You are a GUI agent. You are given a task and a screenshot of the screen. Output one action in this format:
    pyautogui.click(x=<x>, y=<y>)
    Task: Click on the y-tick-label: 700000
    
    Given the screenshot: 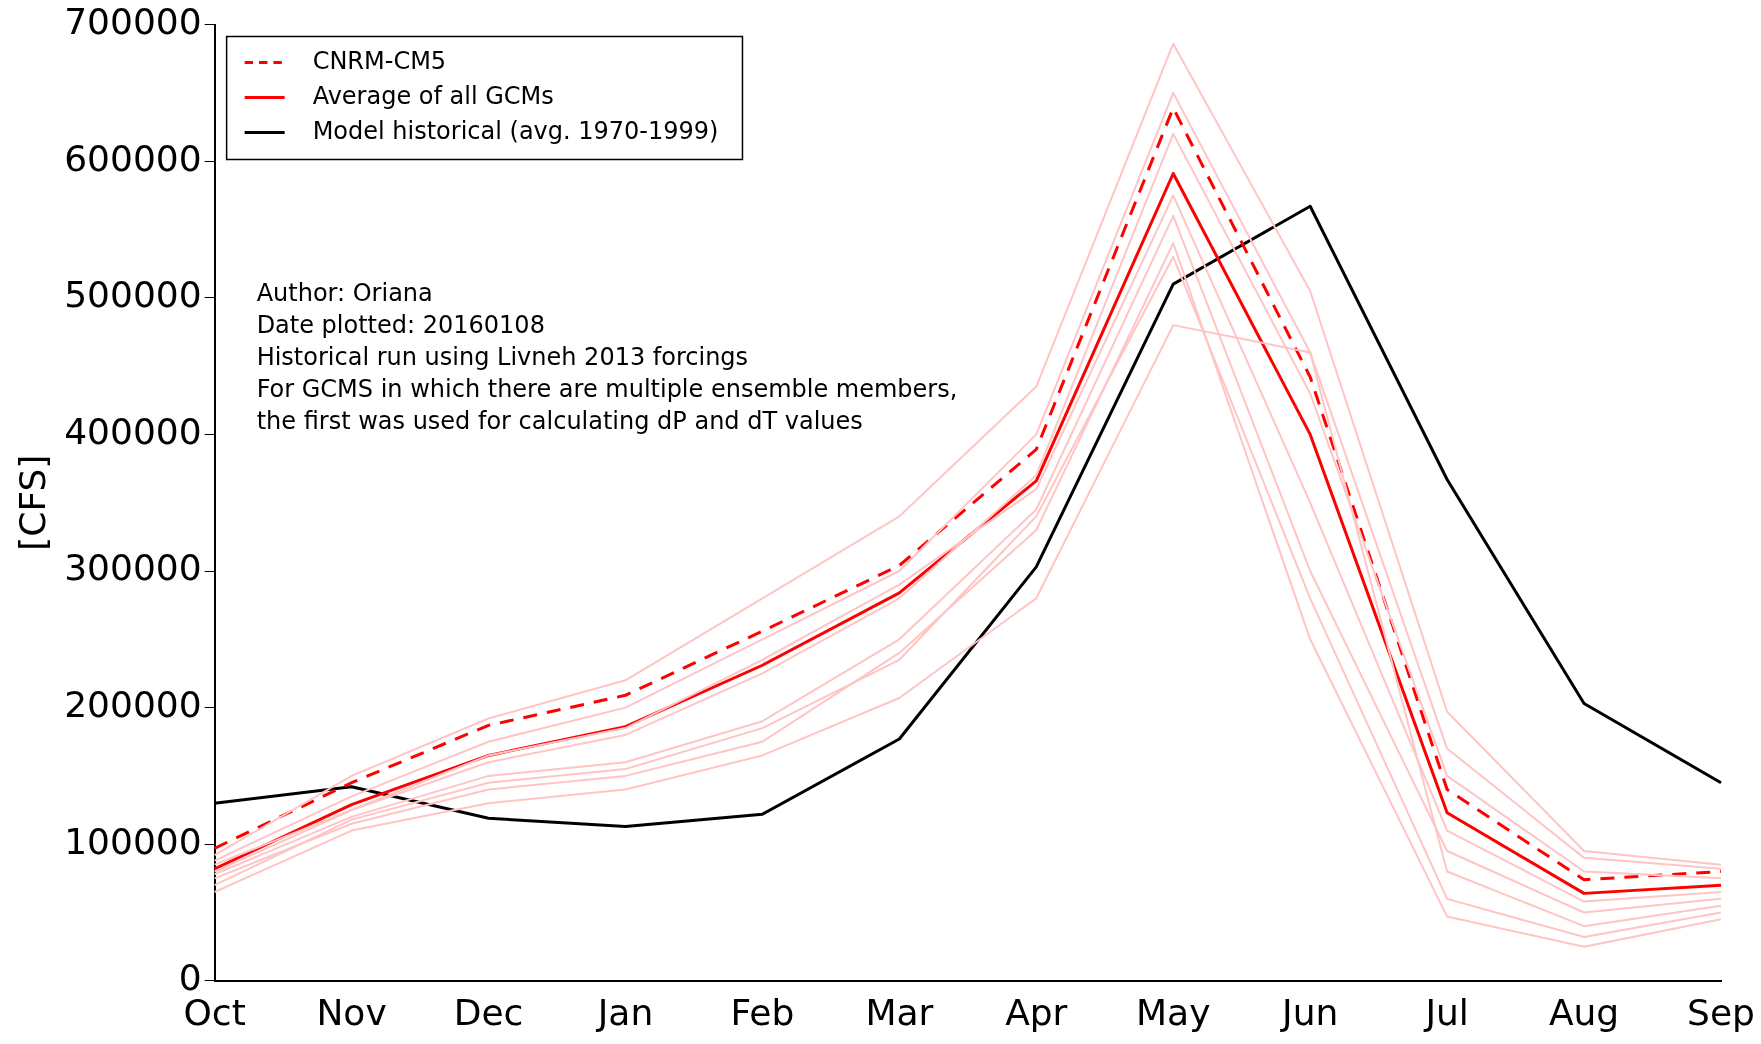 What is the action you would take?
    pyautogui.click(x=133, y=21)
    